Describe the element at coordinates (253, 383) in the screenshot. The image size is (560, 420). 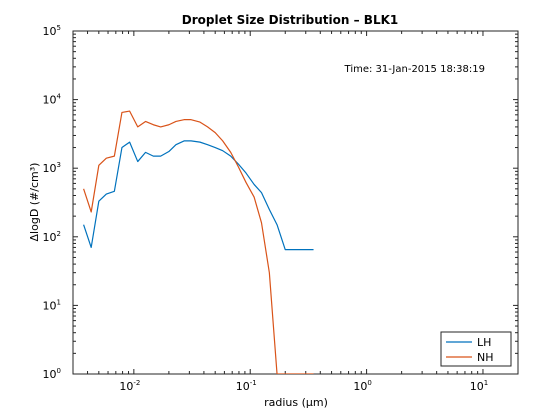
I see `x-tick-label-exponent: -1` at that location.